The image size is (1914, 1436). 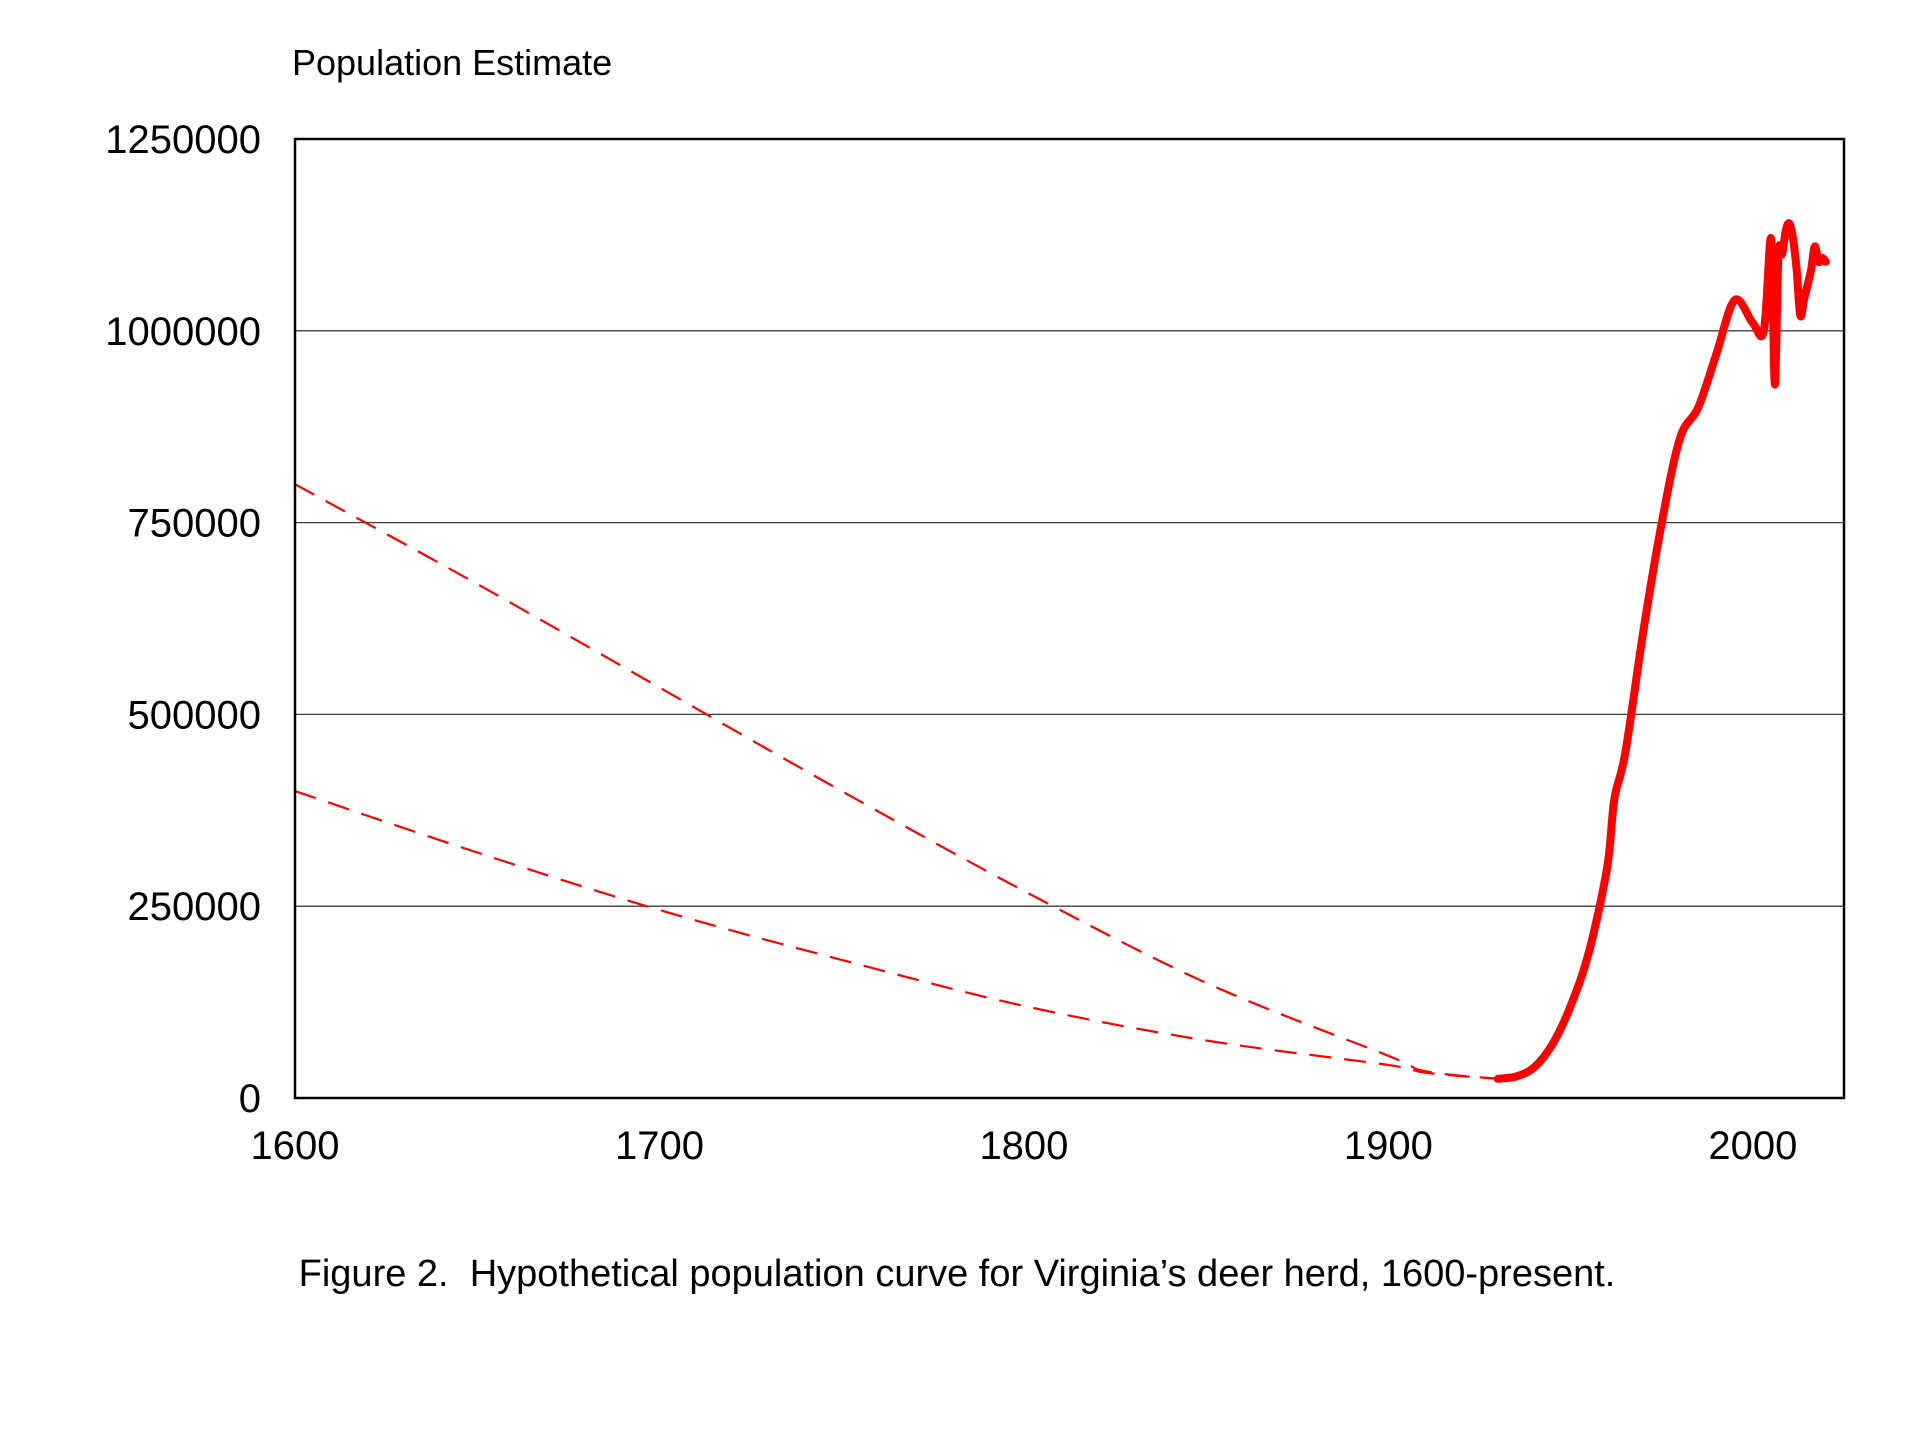 I want to click on y-tick-label: 250000, so click(x=194, y=907).